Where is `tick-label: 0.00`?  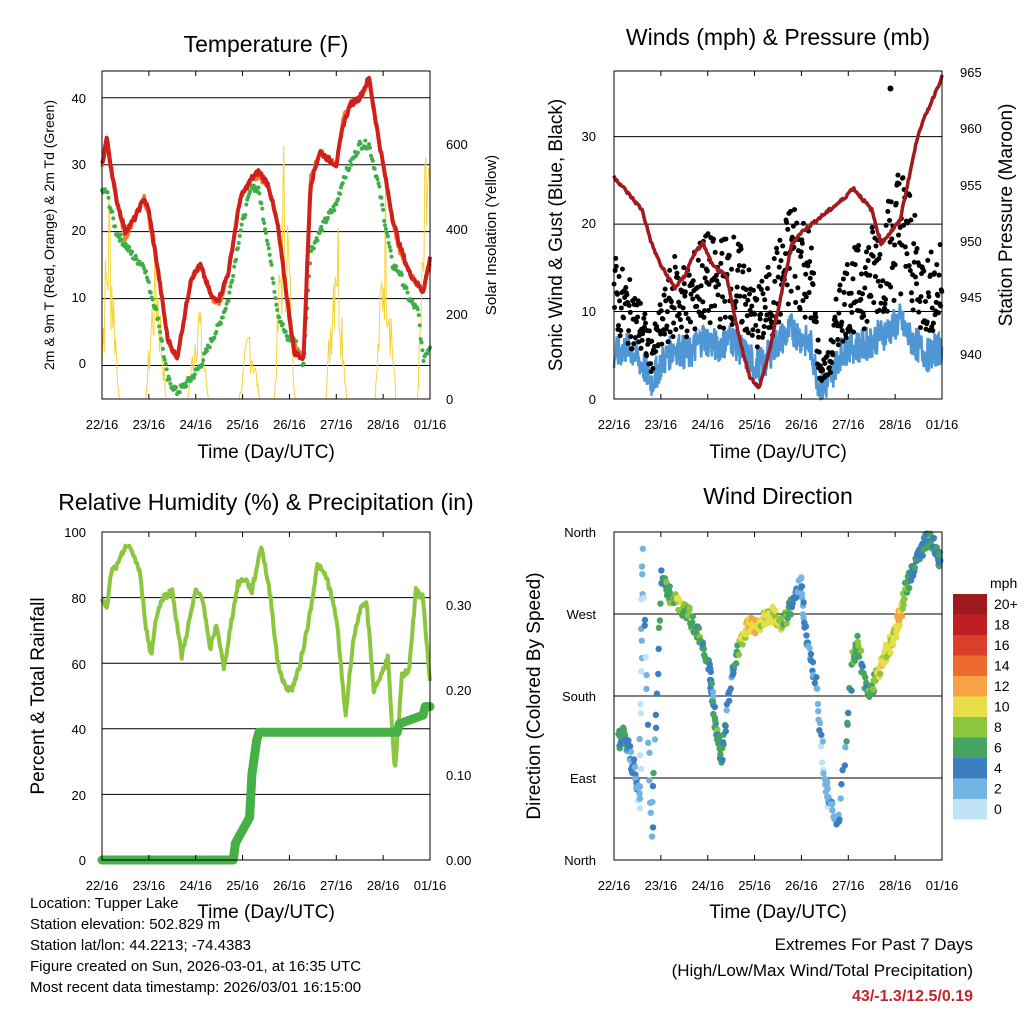
tick-label: 0.00 is located at coordinates (458, 860).